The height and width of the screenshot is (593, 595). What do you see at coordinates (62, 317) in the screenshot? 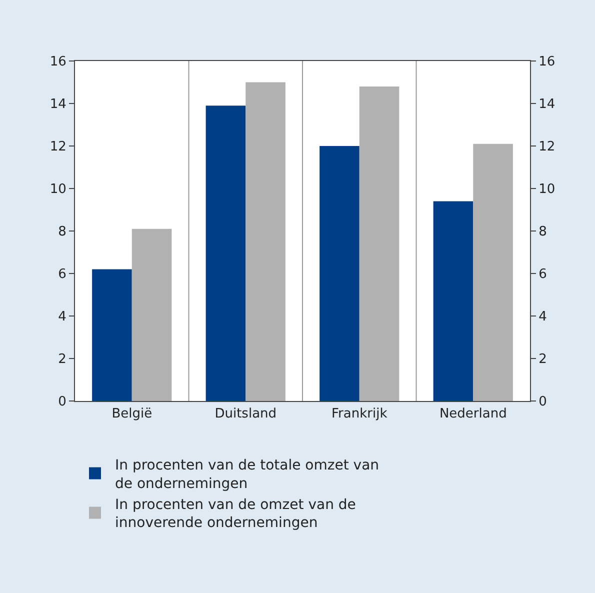
I see `y-tick-label: 4` at bounding box center [62, 317].